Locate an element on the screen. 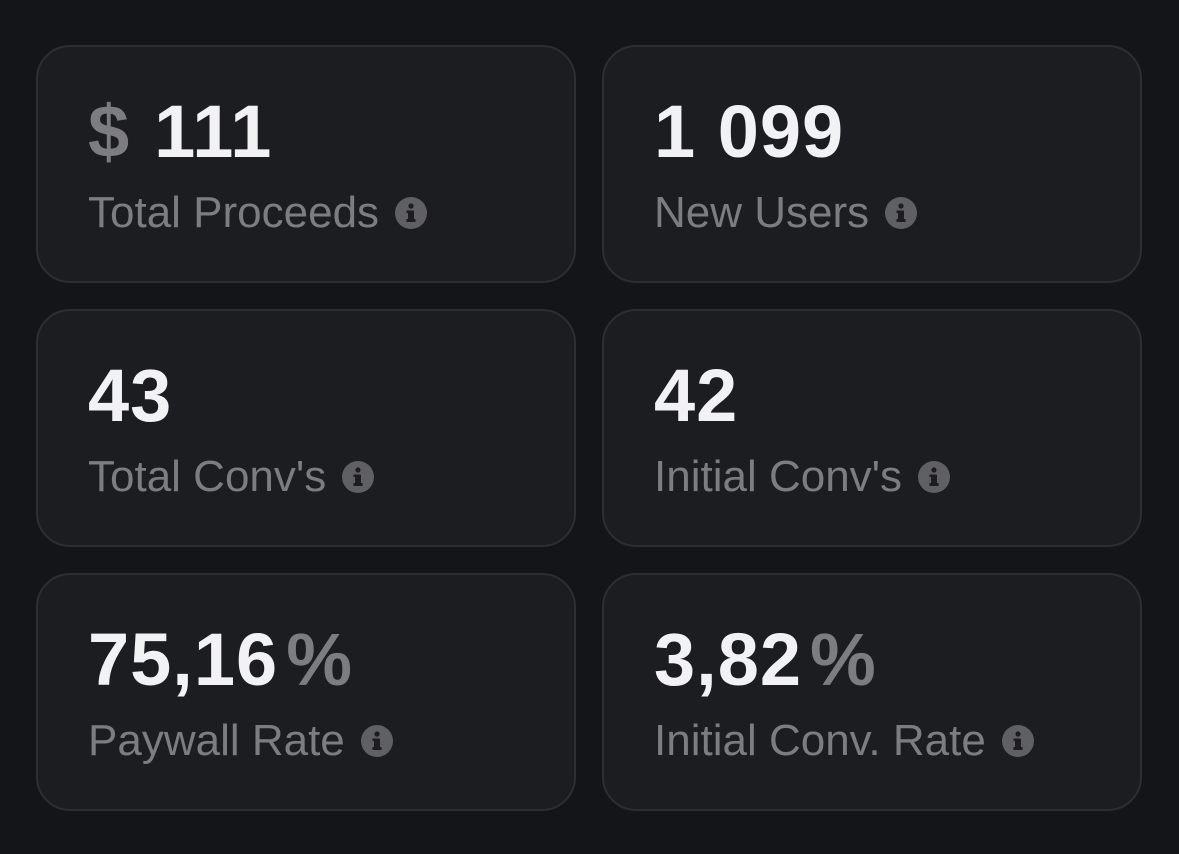 This screenshot has width=1179, height=854. metric-card: 43 Total Conv's is located at coordinates (306, 428).